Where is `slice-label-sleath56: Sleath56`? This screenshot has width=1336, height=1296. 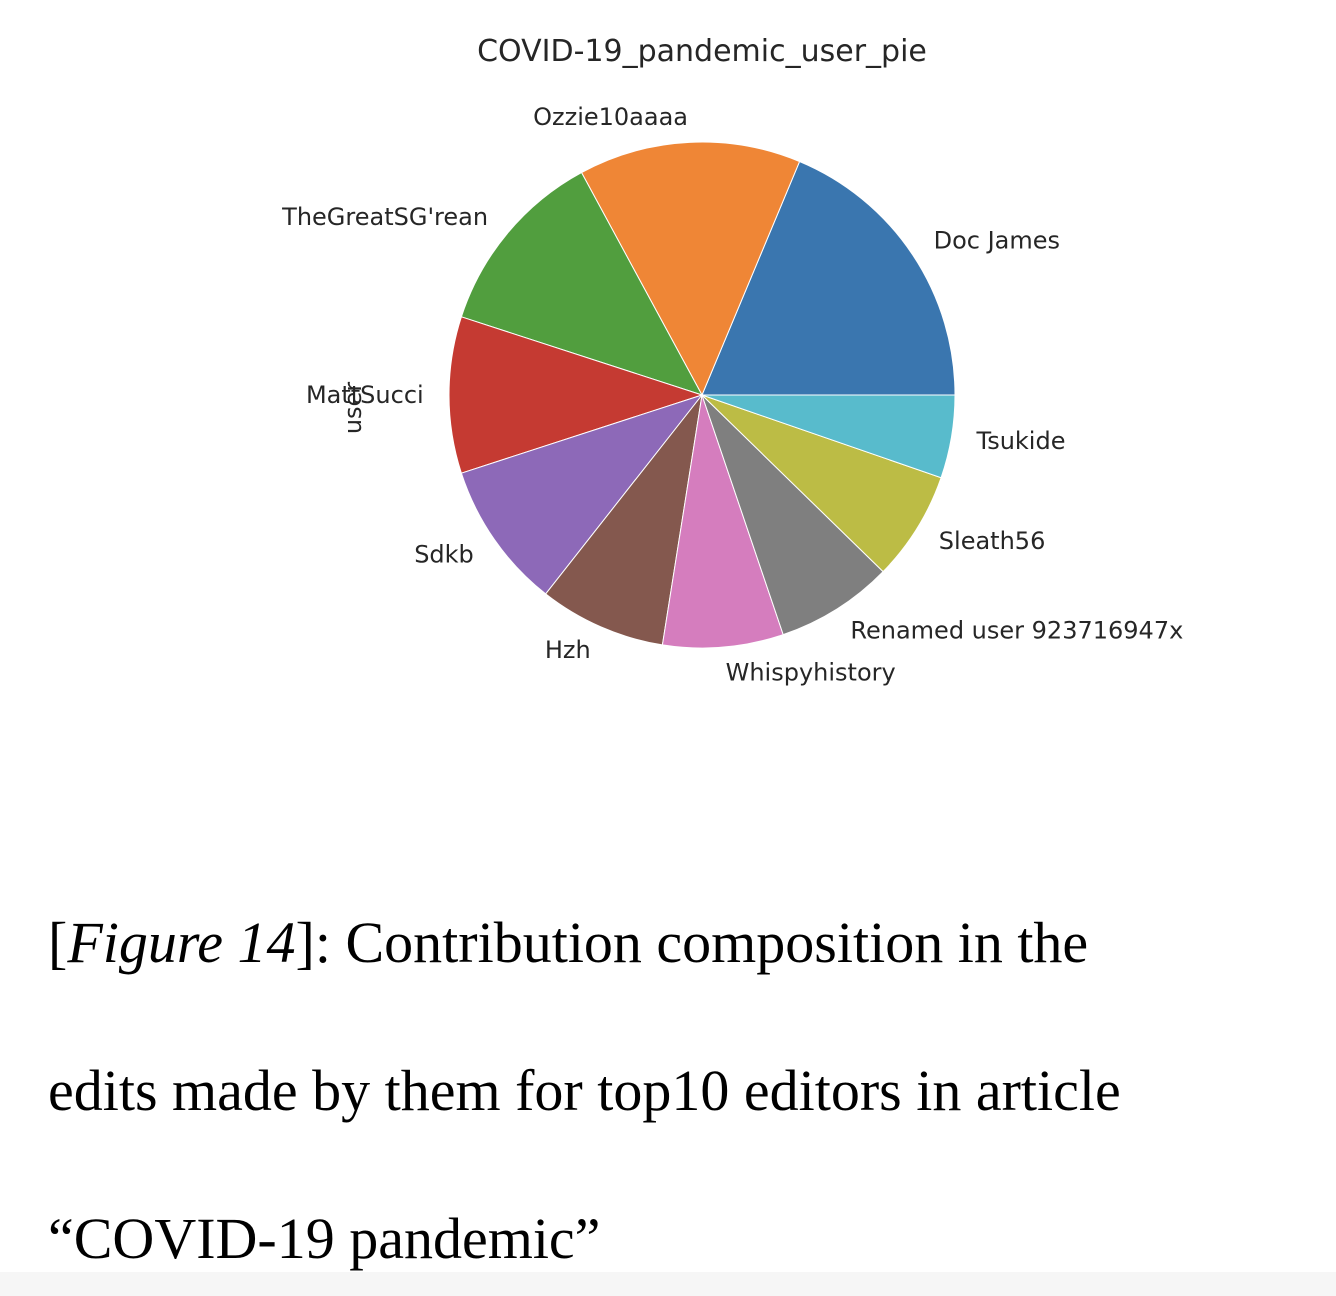
slice-label-sleath56: Sleath56 is located at coordinates (992, 541).